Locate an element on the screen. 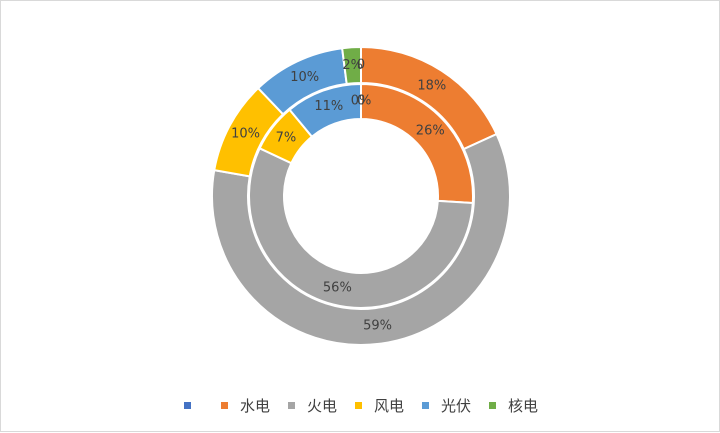  legend-item-4: 光伏 is located at coordinates (446, 405).